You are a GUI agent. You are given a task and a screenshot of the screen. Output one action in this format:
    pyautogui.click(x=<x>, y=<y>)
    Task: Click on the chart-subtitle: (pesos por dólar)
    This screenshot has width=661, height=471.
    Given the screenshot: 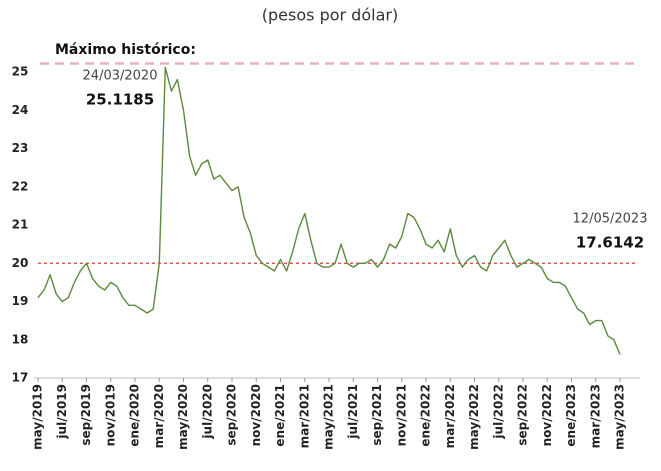 What is the action you would take?
    pyautogui.click(x=330, y=15)
    